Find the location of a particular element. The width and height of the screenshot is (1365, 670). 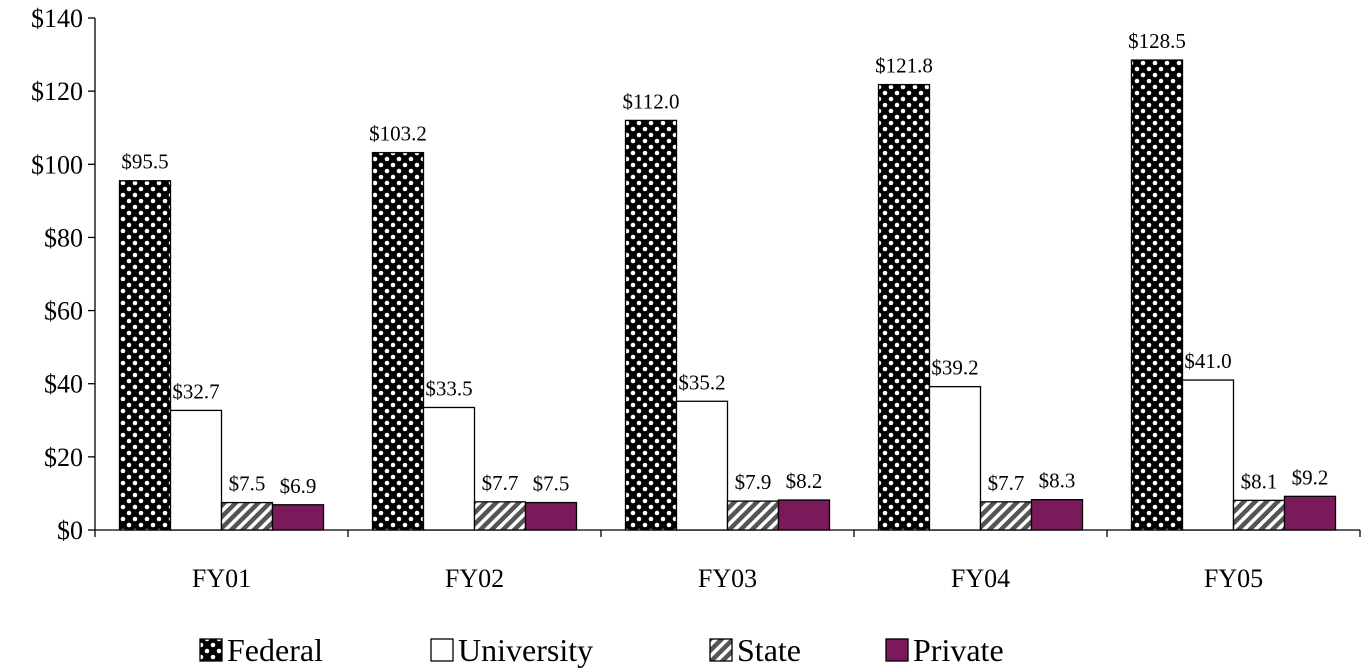

bar-state-fy02 is located at coordinates (500, 516).